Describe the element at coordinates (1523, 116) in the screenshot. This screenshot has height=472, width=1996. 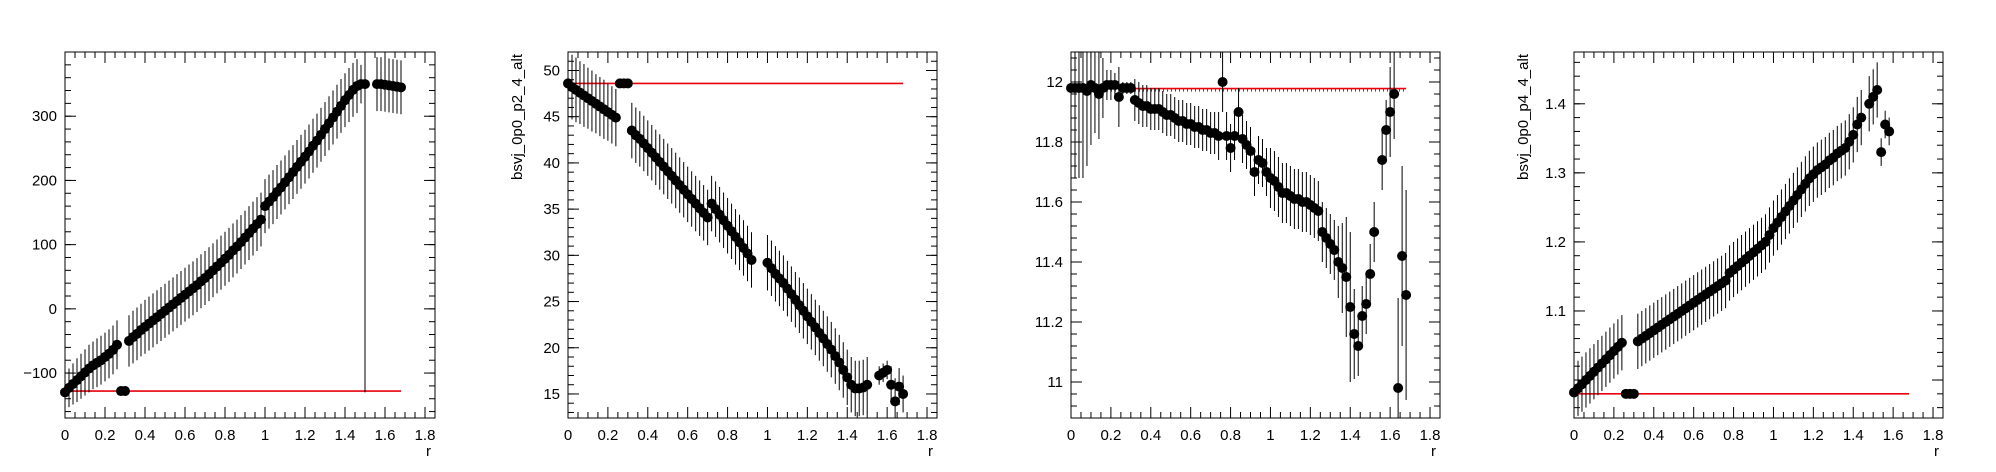
I see `y-axis-label: bsvj_0p0_p4_4_alt` at that location.